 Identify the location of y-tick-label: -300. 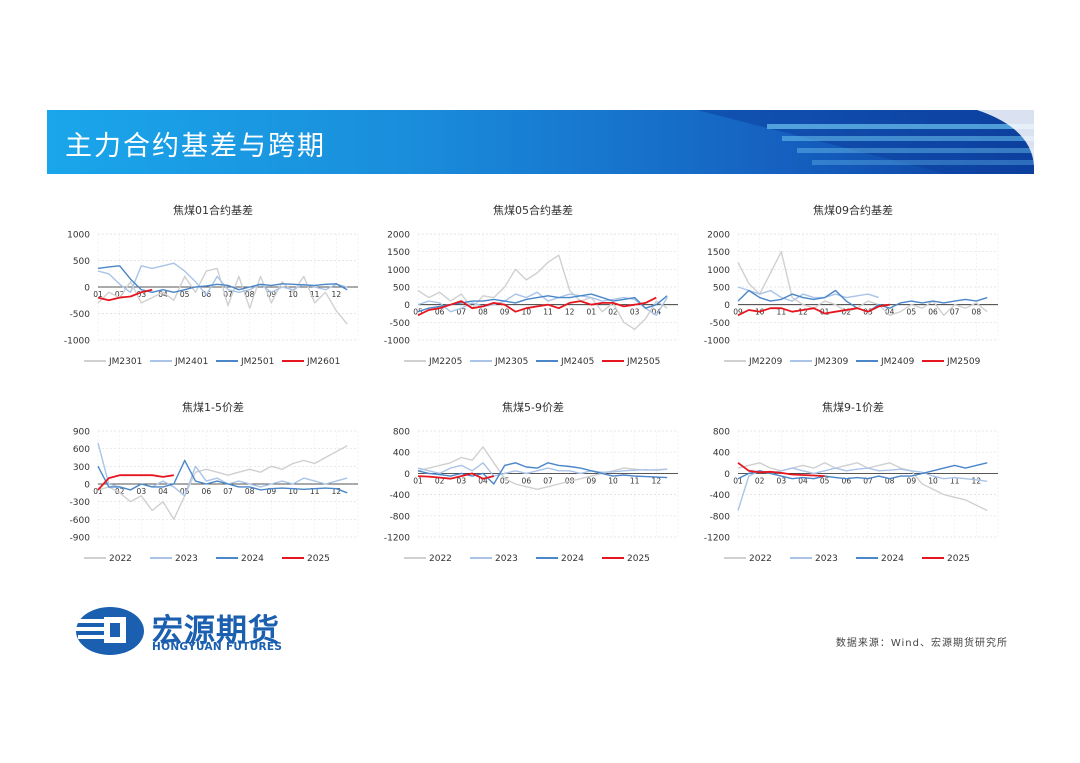
(80, 503).